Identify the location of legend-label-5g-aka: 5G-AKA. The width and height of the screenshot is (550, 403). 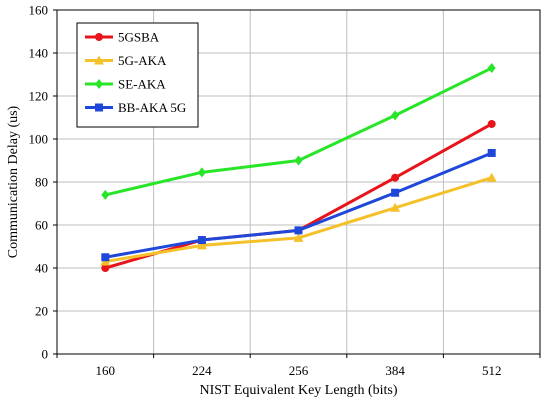
(142, 60).